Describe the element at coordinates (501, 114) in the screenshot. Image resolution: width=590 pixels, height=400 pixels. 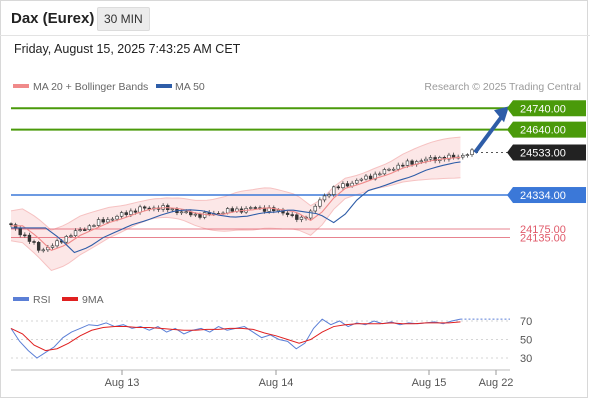
I see `projection-arrow-head` at that location.